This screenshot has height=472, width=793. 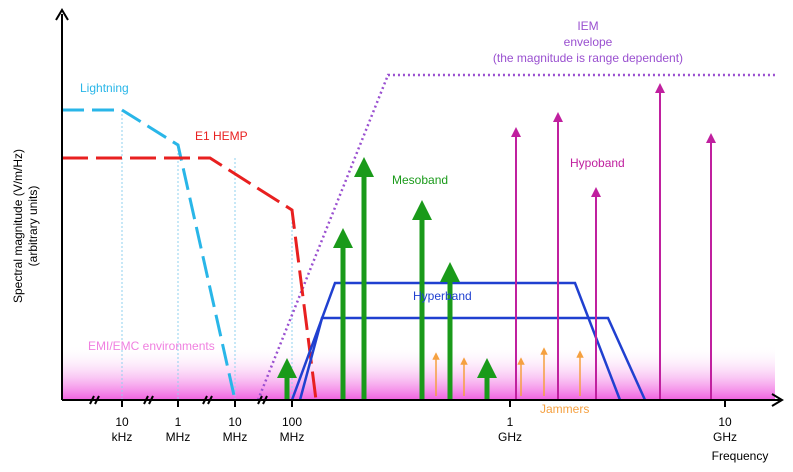 What do you see at coordinates (18, 226) in the screenshot?
I see `y-label: Spectral magnitude (V/m/Hz)` at bounding box center [18, 226].